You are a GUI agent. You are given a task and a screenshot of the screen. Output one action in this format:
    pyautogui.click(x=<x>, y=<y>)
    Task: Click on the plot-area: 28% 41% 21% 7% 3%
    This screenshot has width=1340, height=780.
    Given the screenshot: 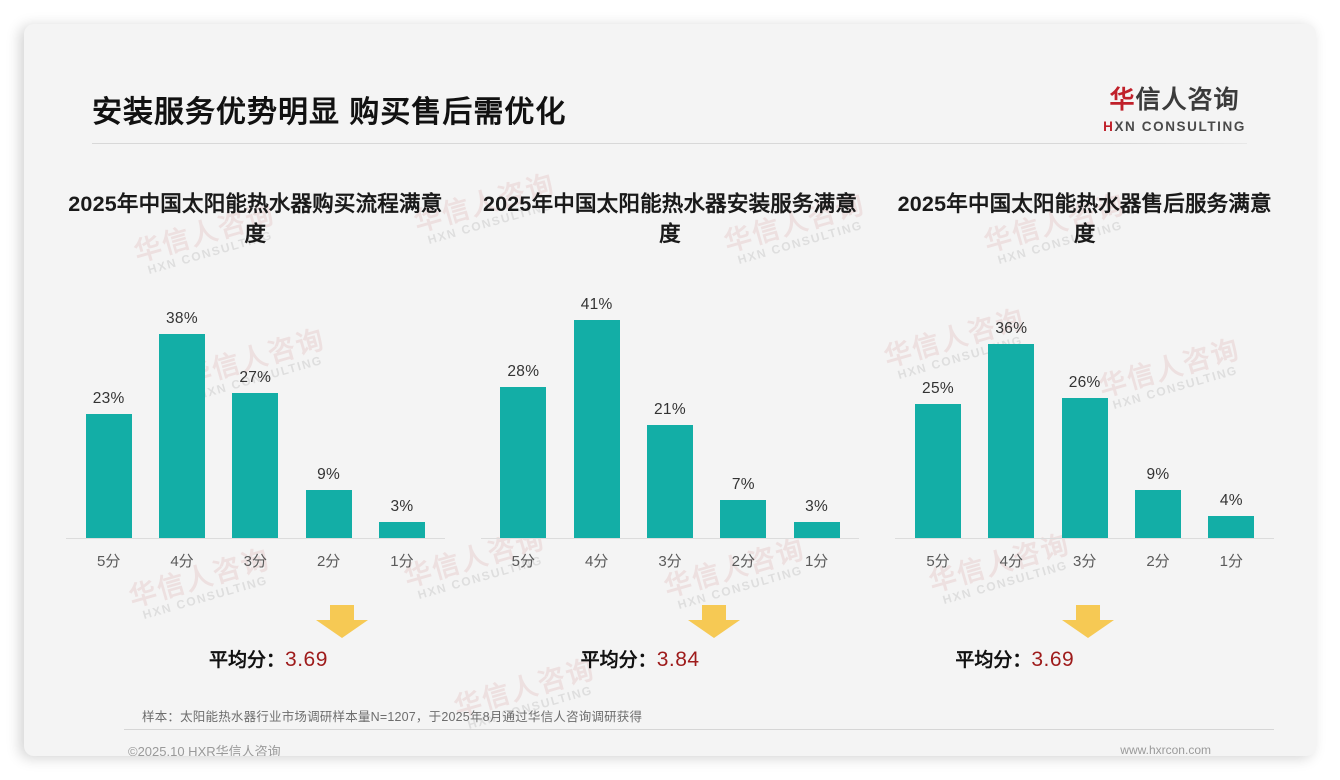 What is the action you would take?
    pyautogui.click(x=670, y=417)
    